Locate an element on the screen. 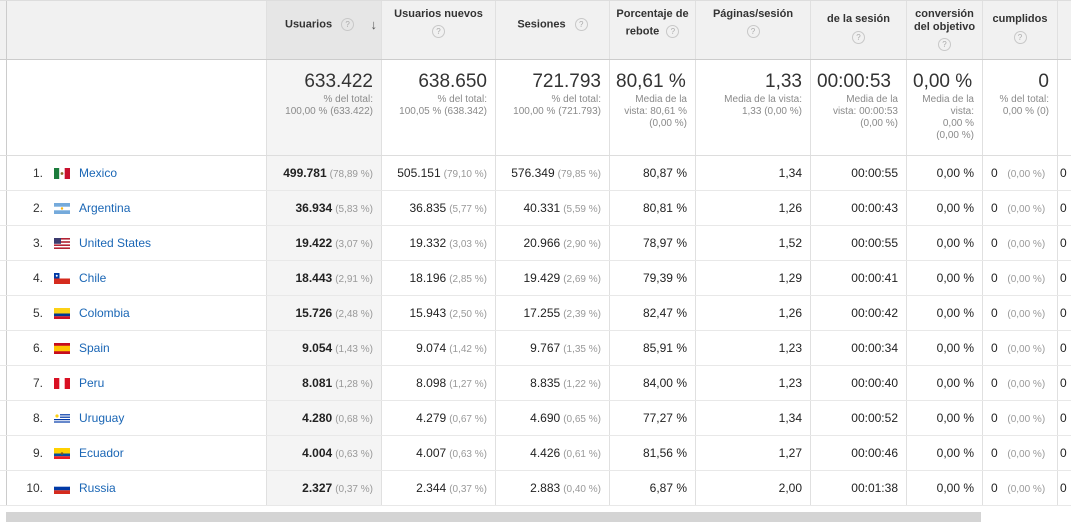 Image resolution: width=1071 pixels, height=522 pixels. new-users-number: 36.835 is located at coordinates (428, 208).